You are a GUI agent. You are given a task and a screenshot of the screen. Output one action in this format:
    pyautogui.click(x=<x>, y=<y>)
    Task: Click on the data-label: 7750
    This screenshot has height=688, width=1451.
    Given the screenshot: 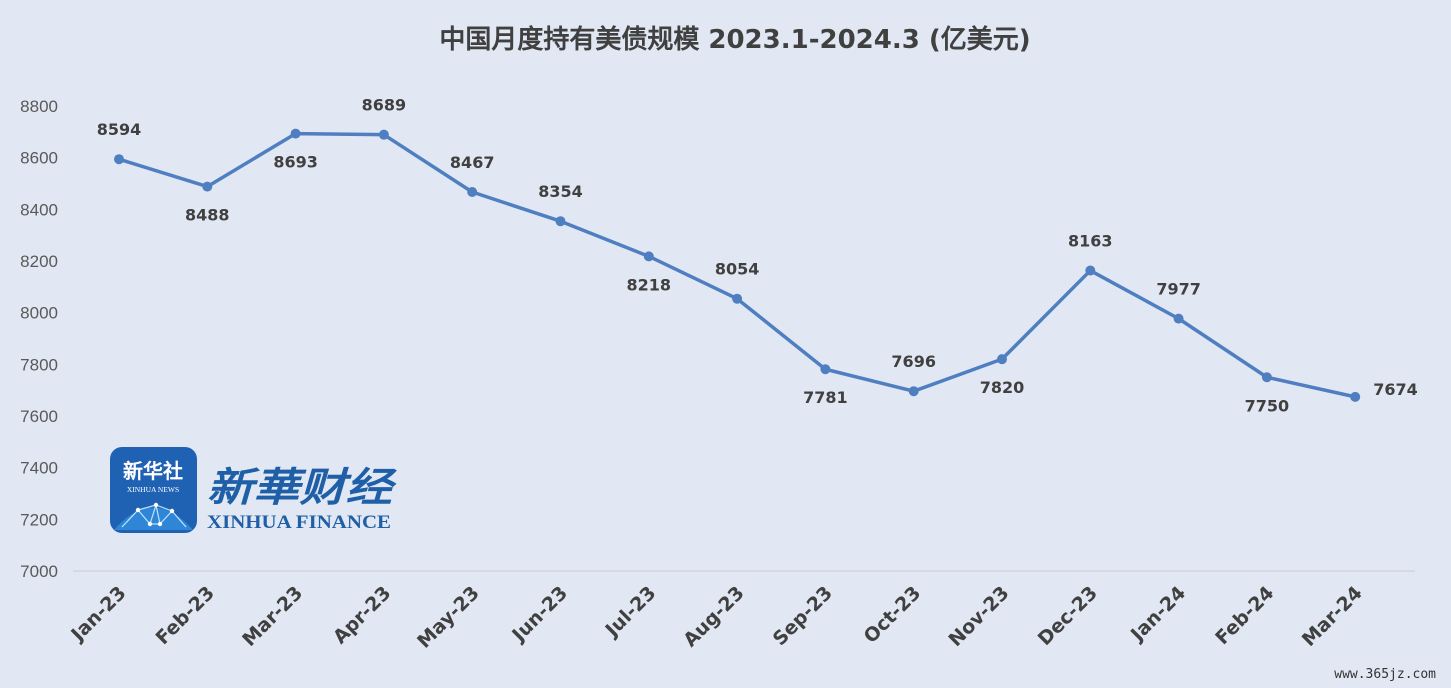 What is the action you would take?
    pyautogui.click(x=1267, y=405)
    